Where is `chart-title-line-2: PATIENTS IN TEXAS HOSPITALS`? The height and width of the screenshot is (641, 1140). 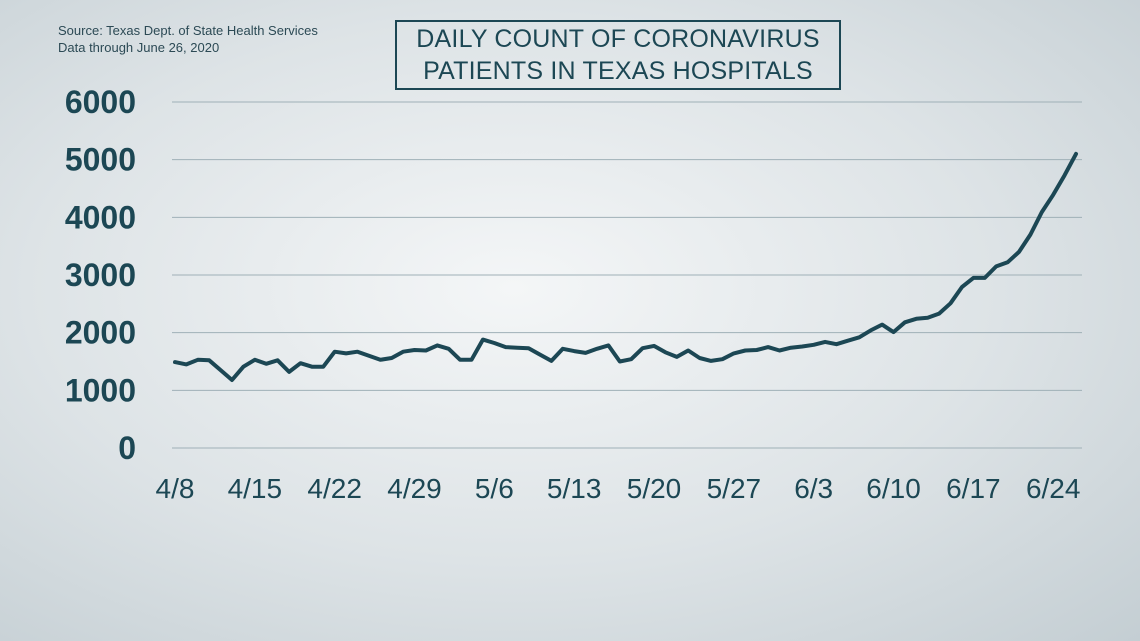
chart-title-line-2: PATIENTS IN TEXAS HOSPITALS is located at coordinates (618, 71).